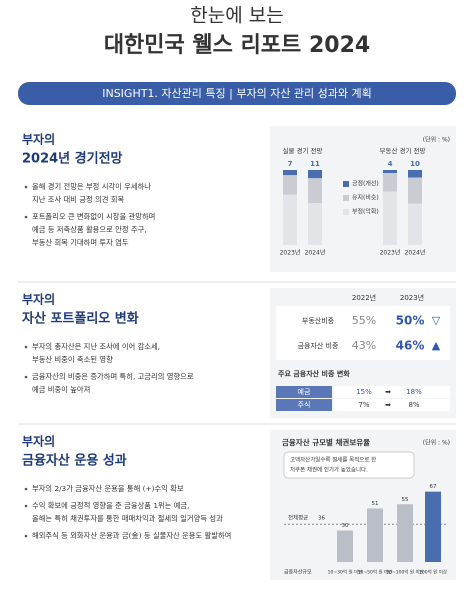 Image resolution: width=474 pixels, height=590 pixels. I want to click on section-heading: 2024년 경기전망, so click(72, 159).